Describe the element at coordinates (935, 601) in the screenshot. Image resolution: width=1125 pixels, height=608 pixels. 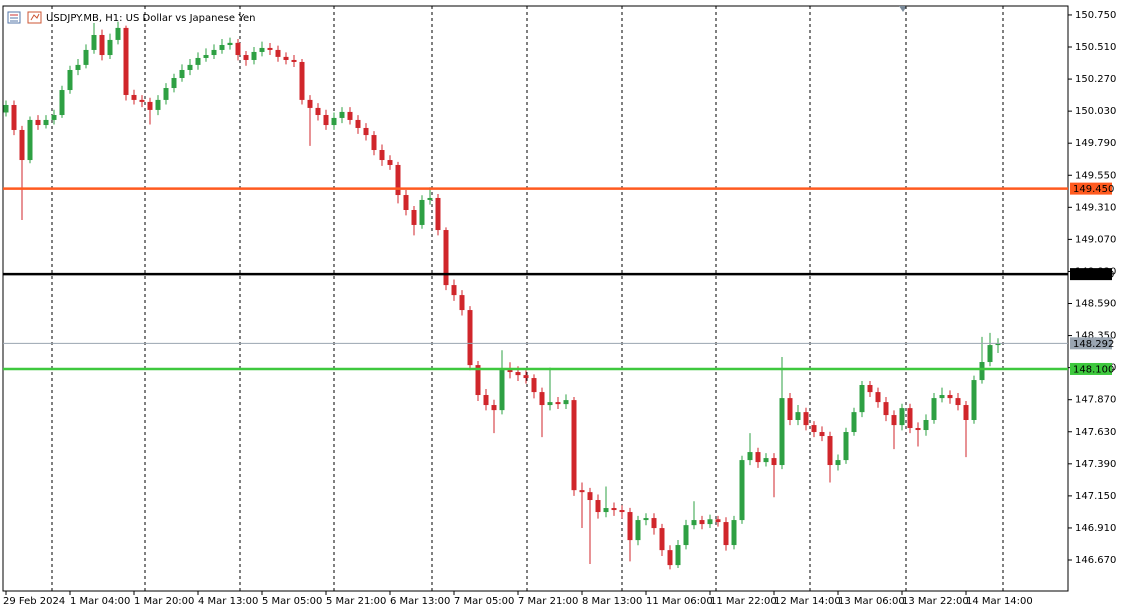
I see `x-tick-label: 13 Mar 22:00` at that location.